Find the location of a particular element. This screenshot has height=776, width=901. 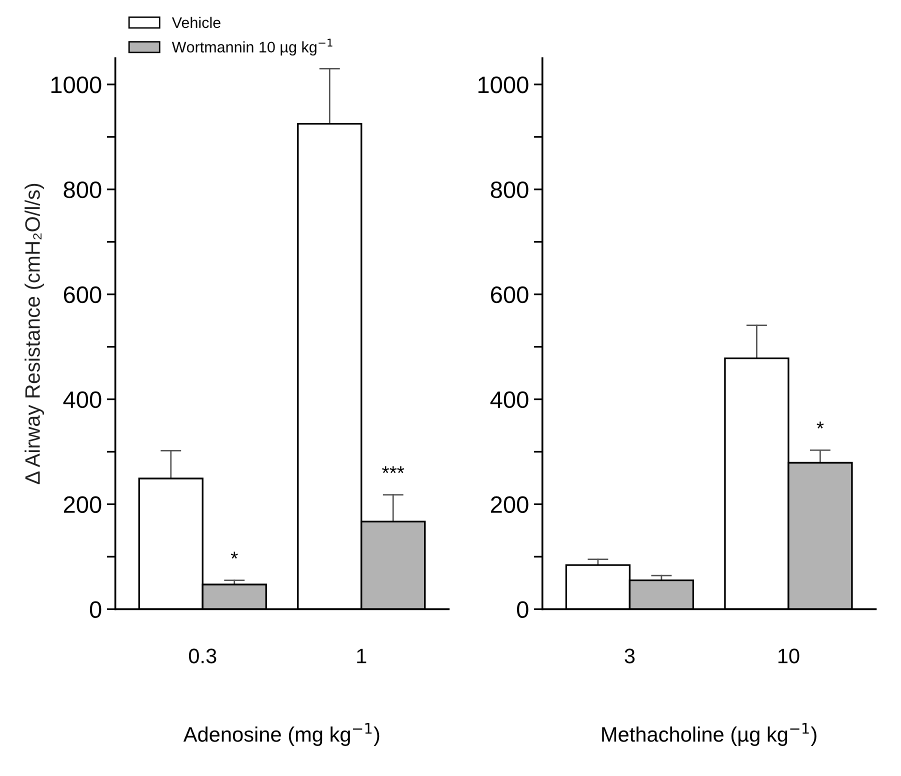

annotation: *** is located at coordinates (393, 470).